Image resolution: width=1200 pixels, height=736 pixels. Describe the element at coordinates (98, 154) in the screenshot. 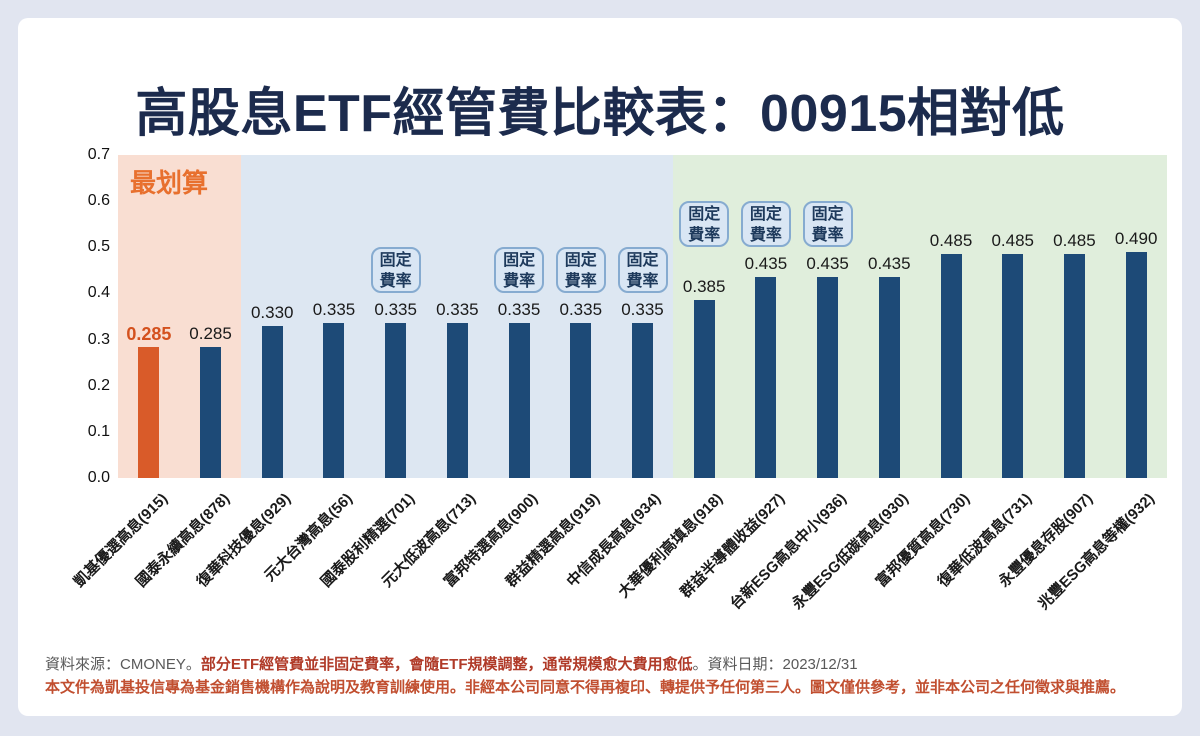

I see `y-tick-label: 0.7` at that location.